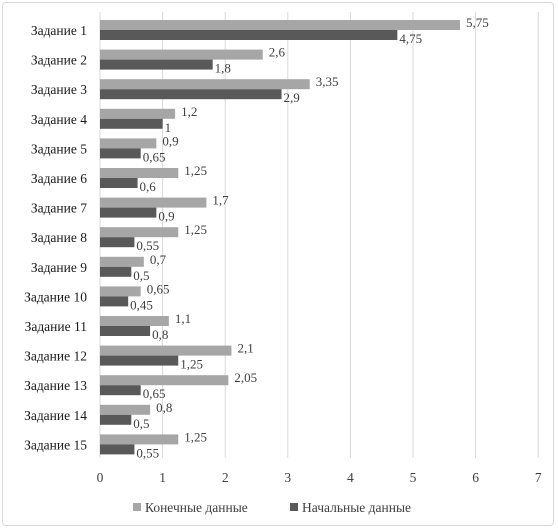  Describe the element at coordinates (141, 304) in the screenshot. I see `data-label-initial: 0,45` at that location.